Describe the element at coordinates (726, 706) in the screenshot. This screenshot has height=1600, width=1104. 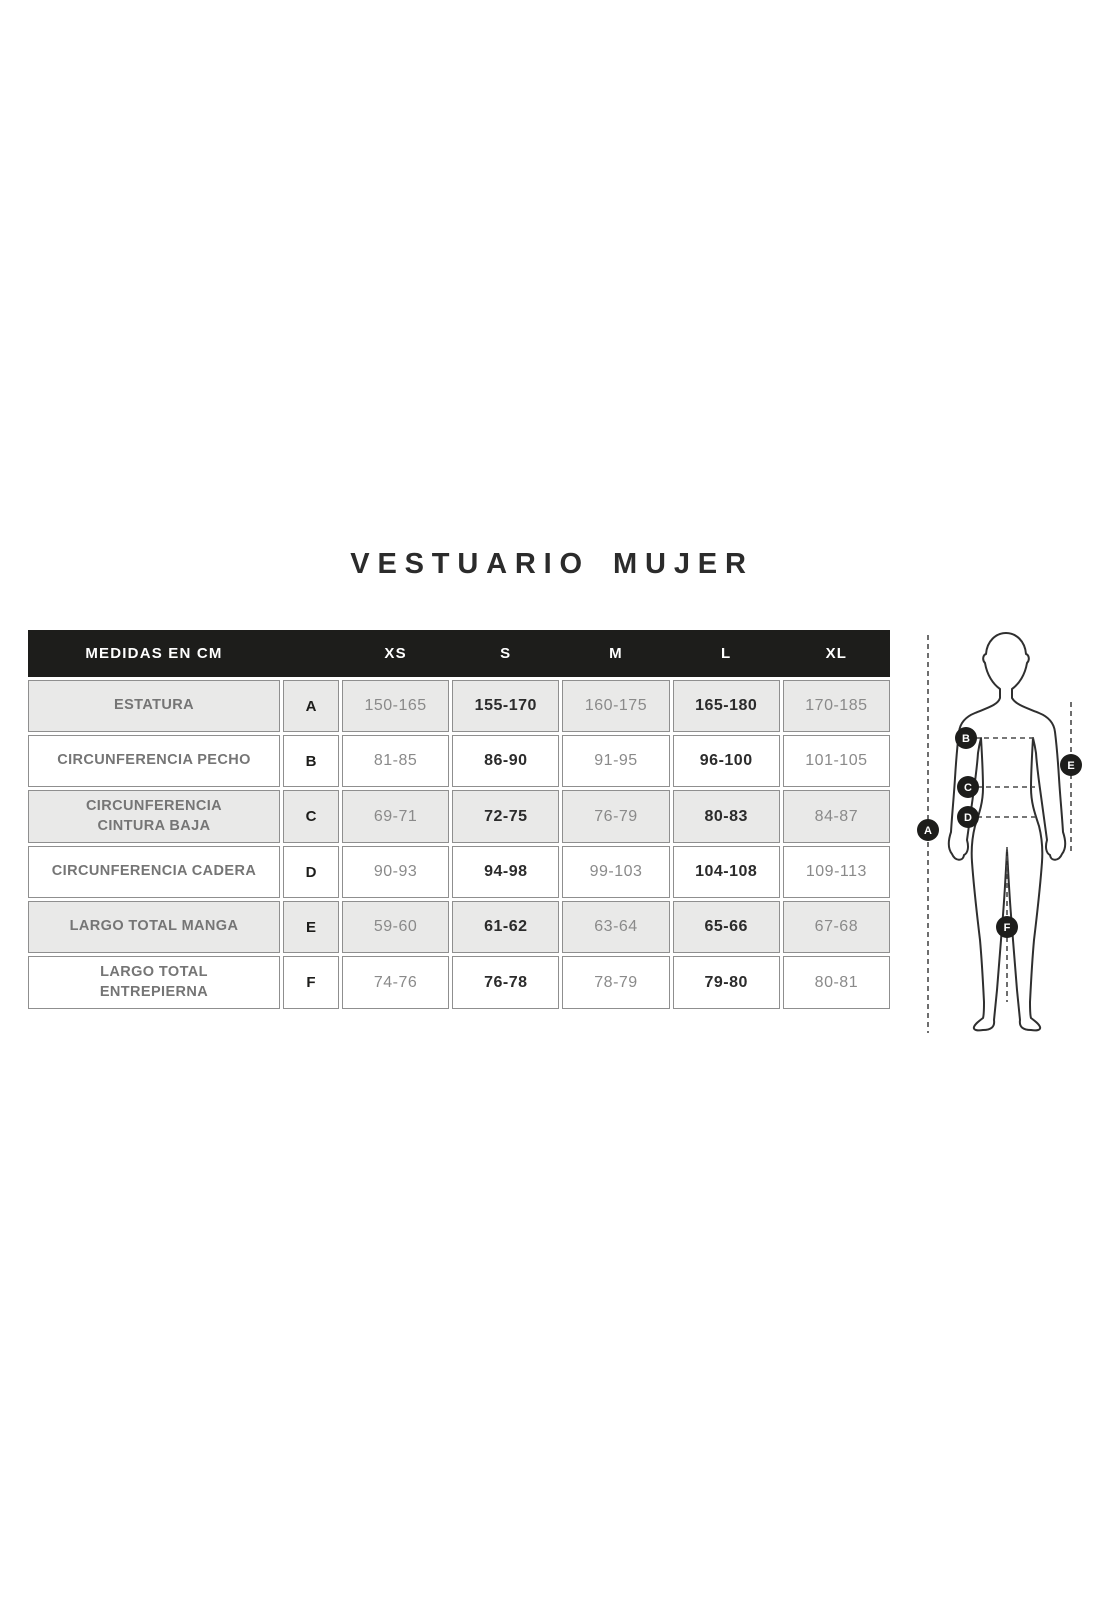
I see `value-l: 165-180` at that location.